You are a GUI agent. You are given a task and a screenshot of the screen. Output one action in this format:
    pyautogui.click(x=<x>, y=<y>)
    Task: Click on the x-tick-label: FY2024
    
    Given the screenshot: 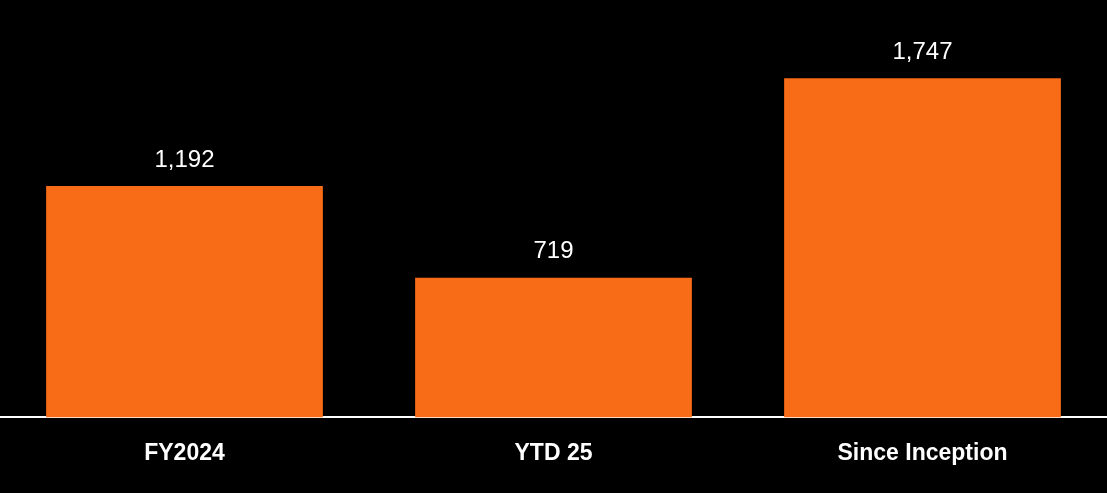 What is the action you would take?
    pyautogui.click(x=184, y=451)
    